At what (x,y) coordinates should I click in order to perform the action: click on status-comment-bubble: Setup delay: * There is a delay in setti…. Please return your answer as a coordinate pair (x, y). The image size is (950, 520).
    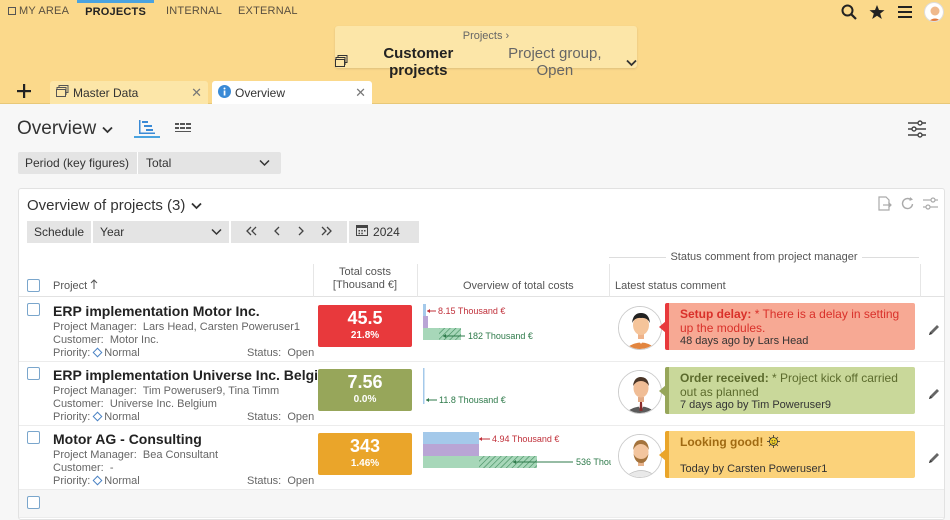
    Looking at the image, I should click on (787, 326).